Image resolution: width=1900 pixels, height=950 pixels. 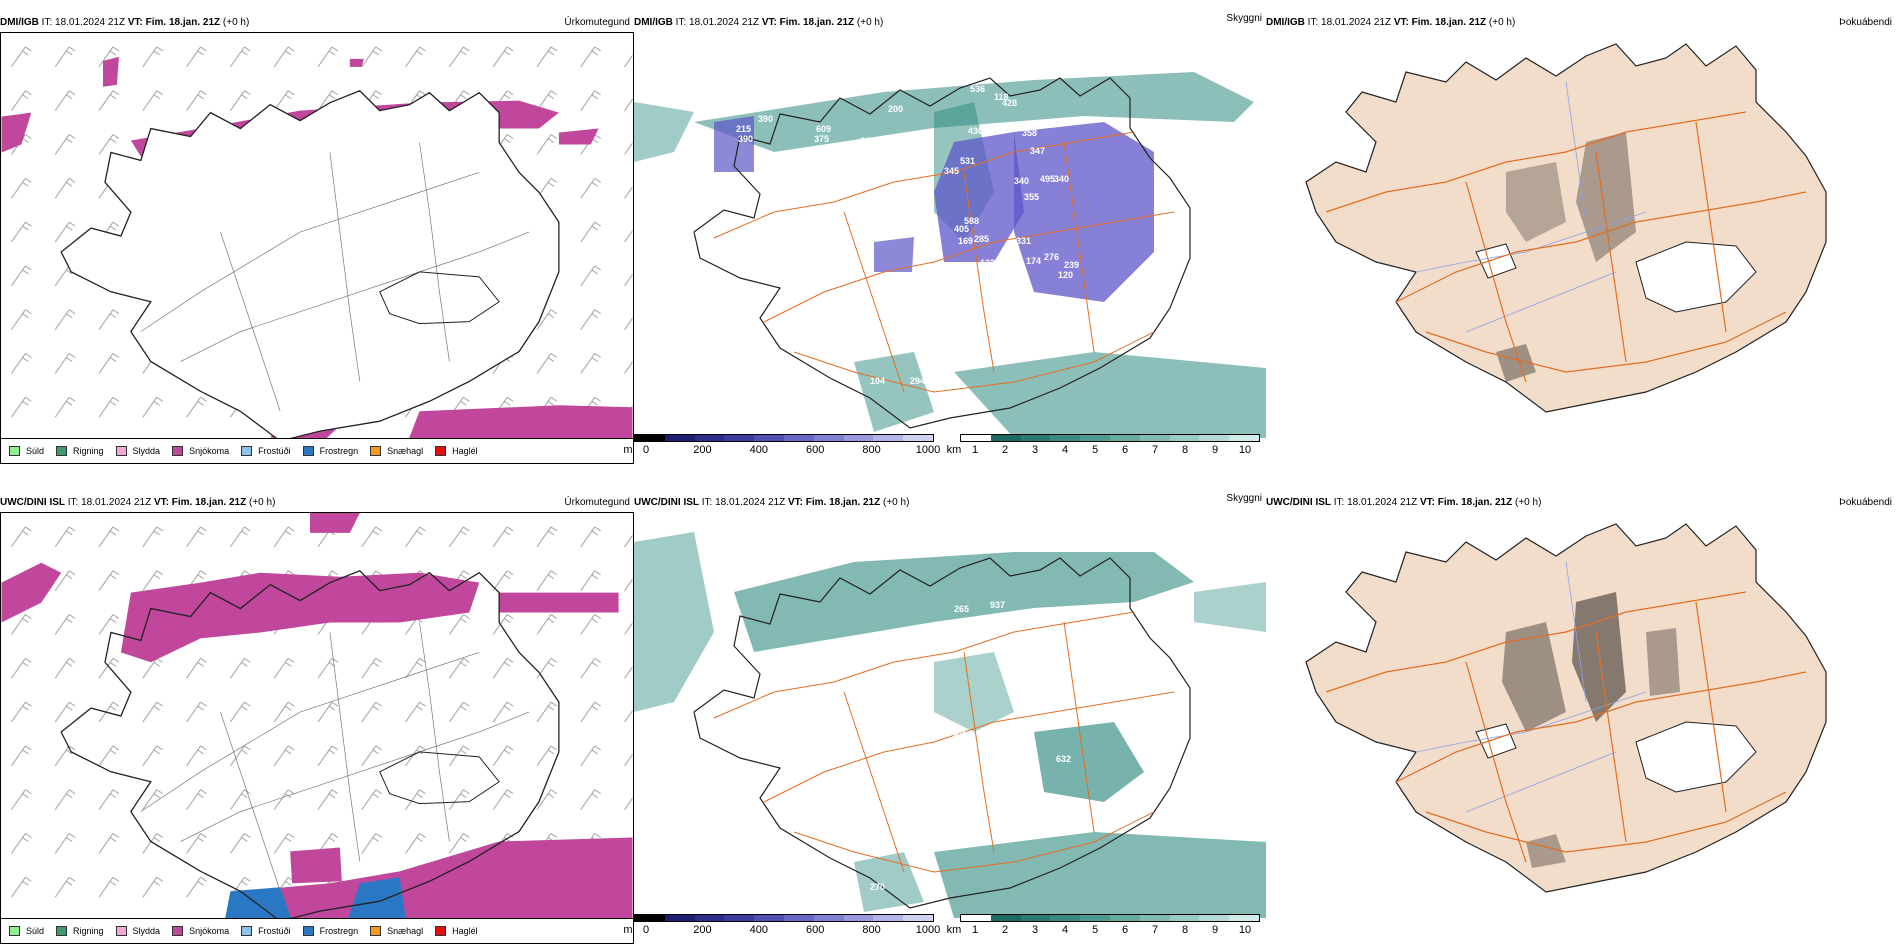 I want to click on legend-item-snjókoma: Snjókoma, so click(x=200, y=931).